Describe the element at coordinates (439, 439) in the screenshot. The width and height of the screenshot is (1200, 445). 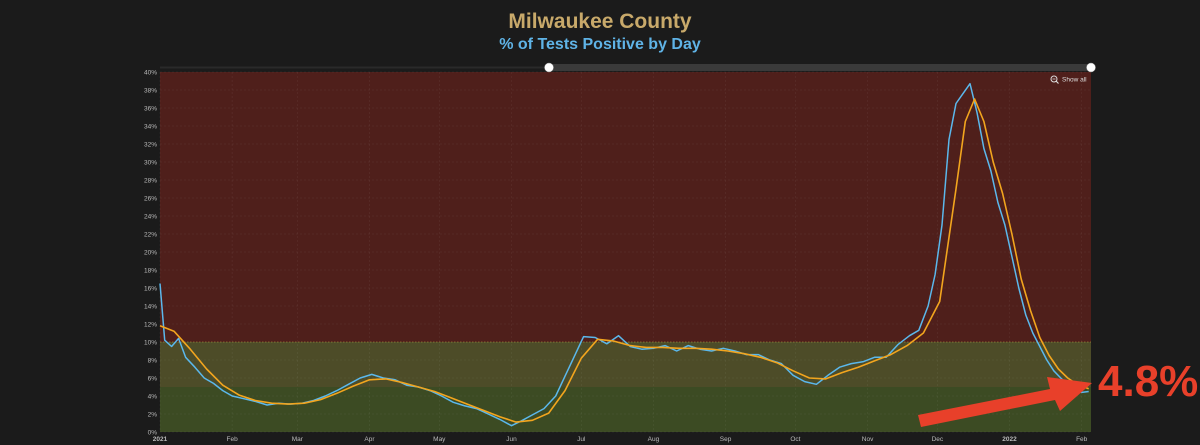
I see `x-tick-label: May` at that location.